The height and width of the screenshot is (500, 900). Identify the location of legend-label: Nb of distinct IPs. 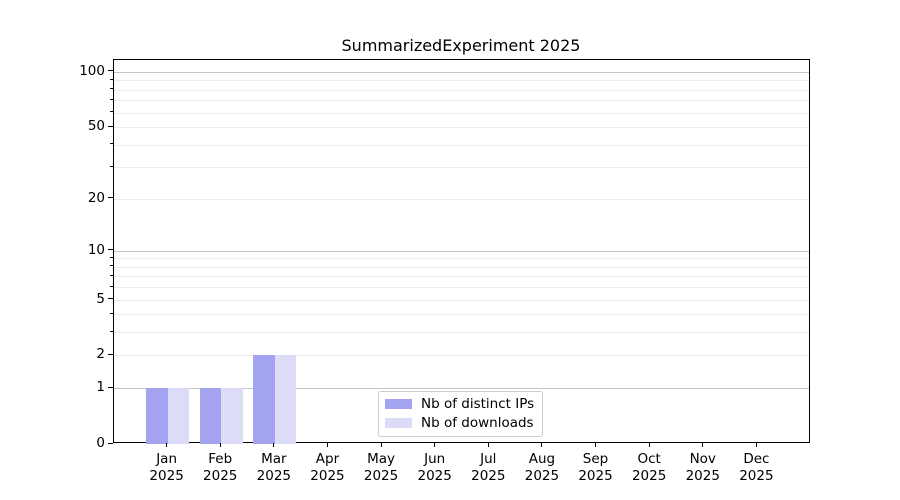
(478, 404).